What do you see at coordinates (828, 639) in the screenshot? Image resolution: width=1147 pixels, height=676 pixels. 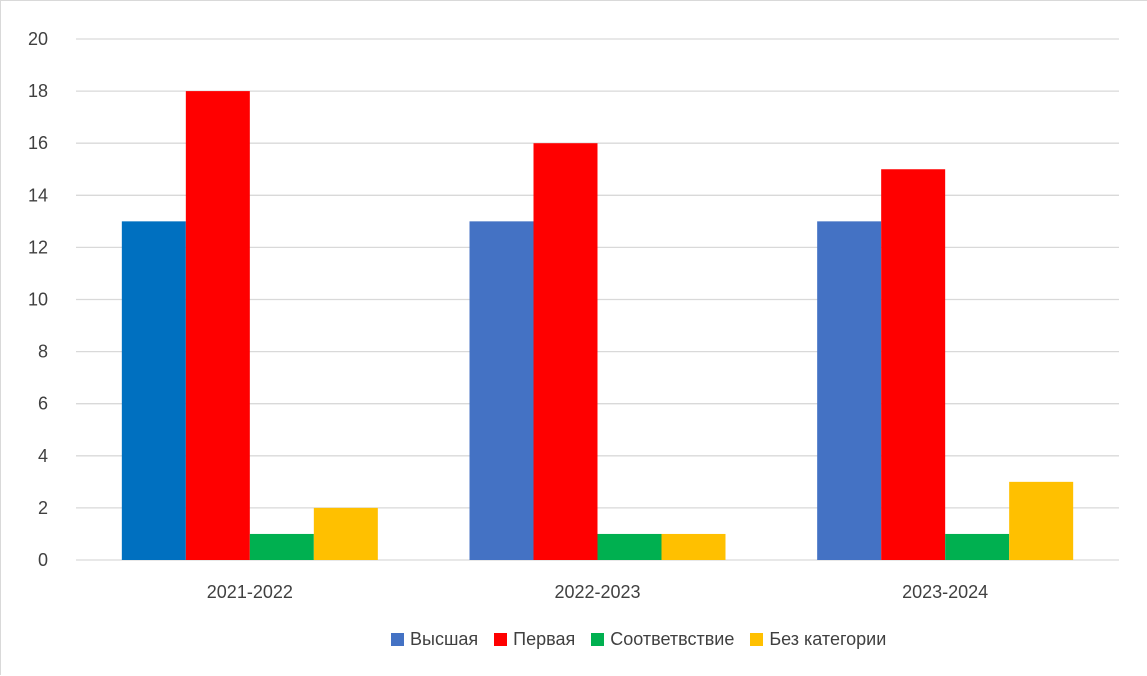 I see `legend-label: Без категории` at bounding box center [828, 639].